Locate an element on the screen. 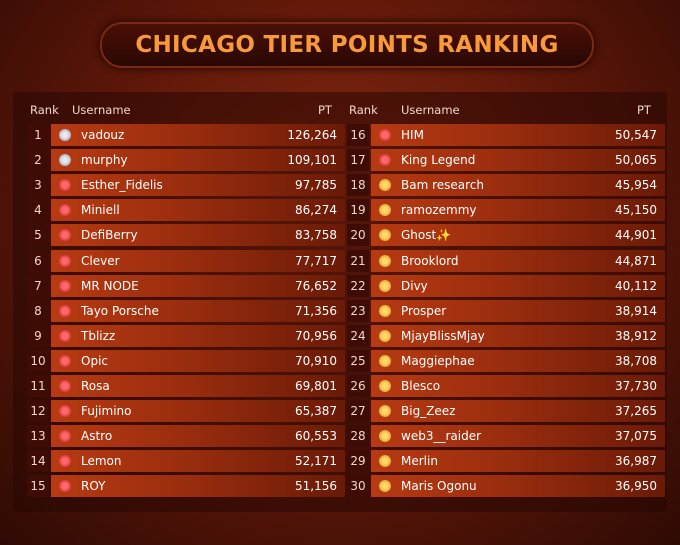 The image size is (680, 545). points: 50,065 is located at coordinates (636, 160).